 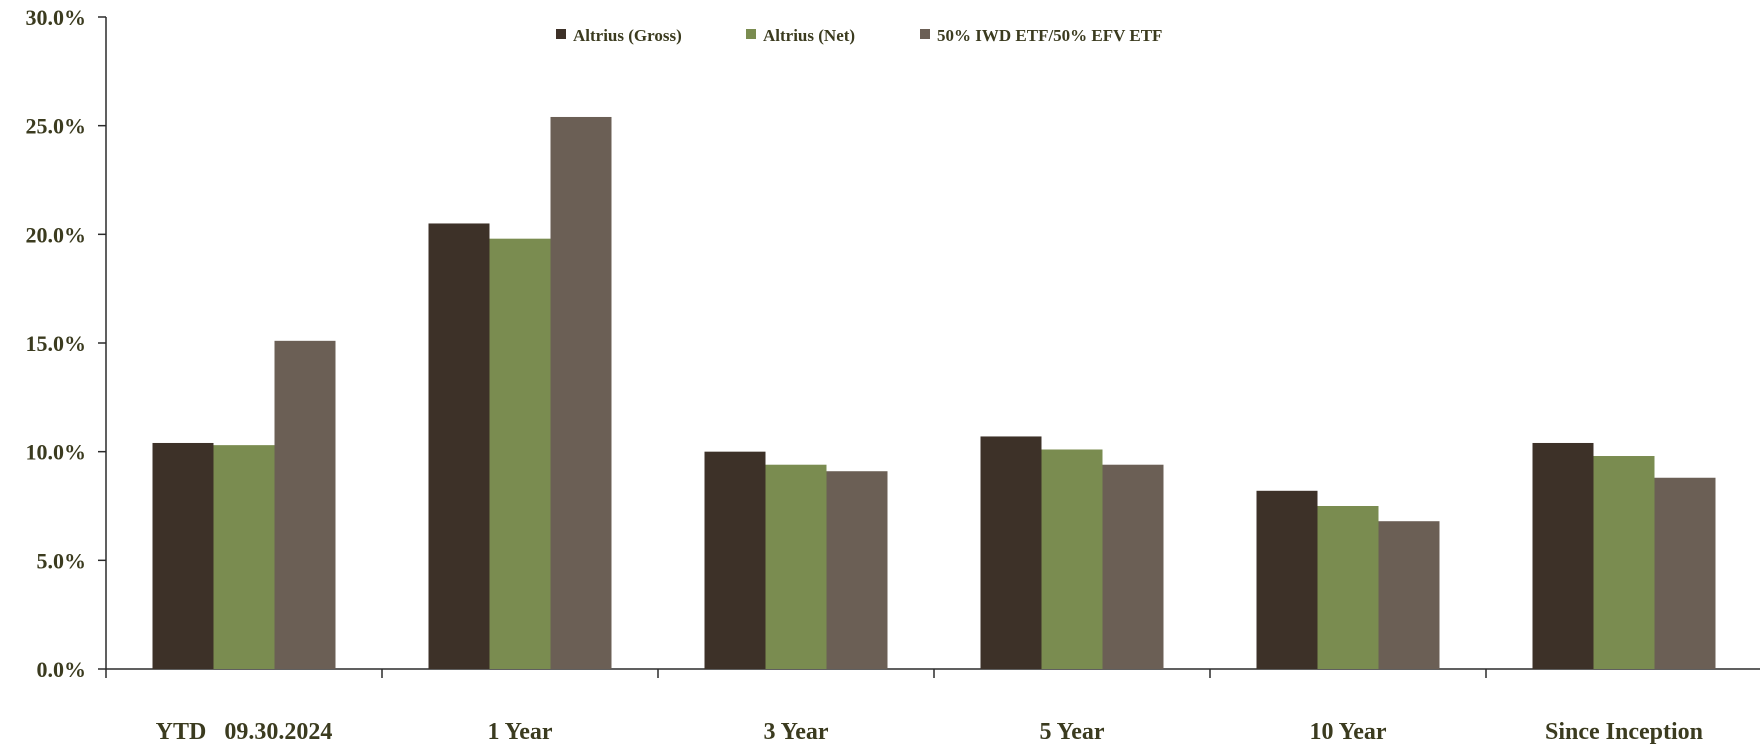 What do you see at coordinates (1347, 732) in the screenshot?
I see `x-category-label: 10 Year` at bounding box center [1347, 732].